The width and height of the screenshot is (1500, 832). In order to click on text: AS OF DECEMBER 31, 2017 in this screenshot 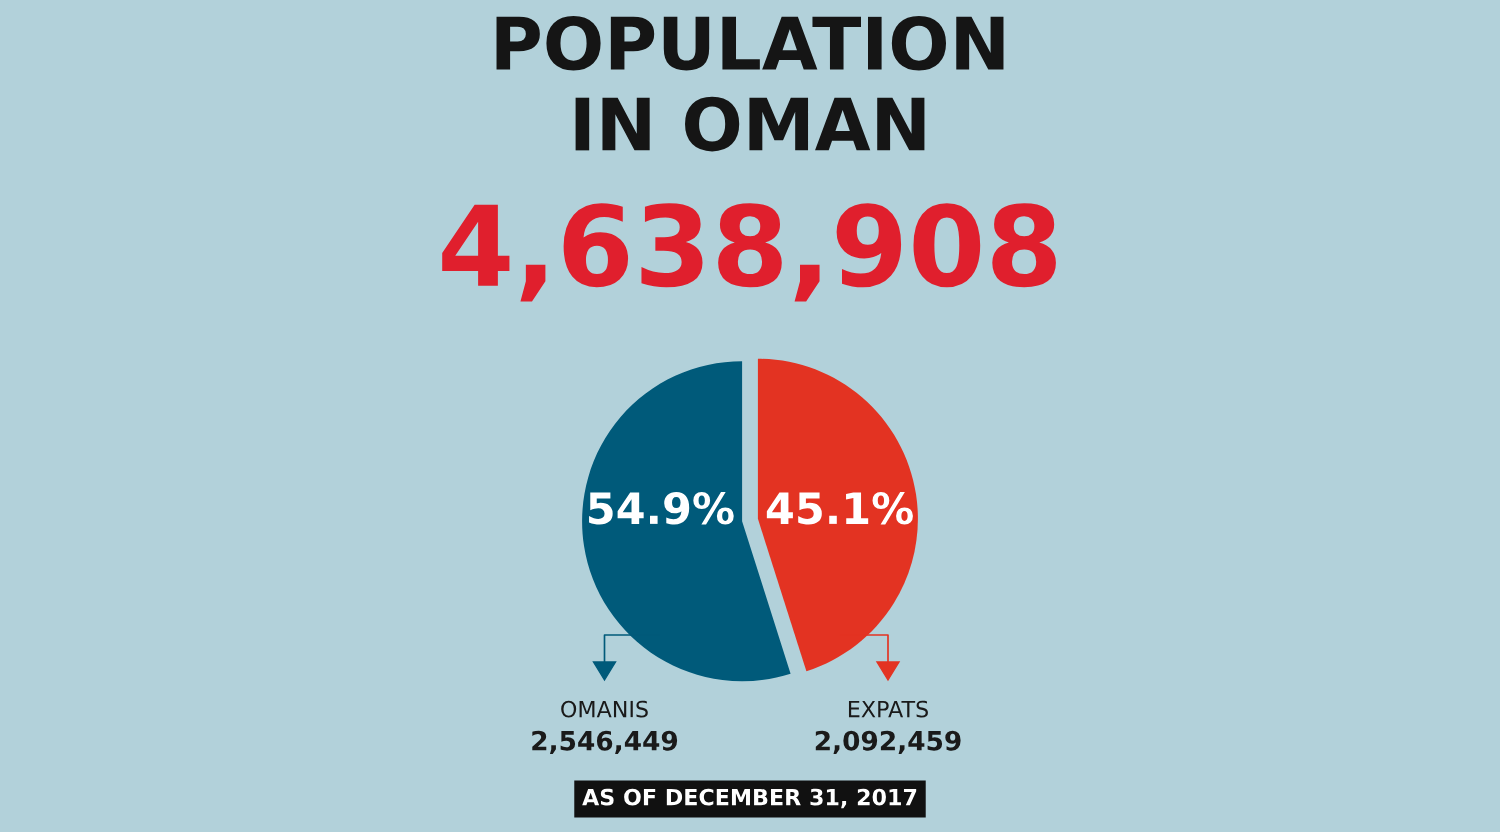, I will do `click(749, 798)`.